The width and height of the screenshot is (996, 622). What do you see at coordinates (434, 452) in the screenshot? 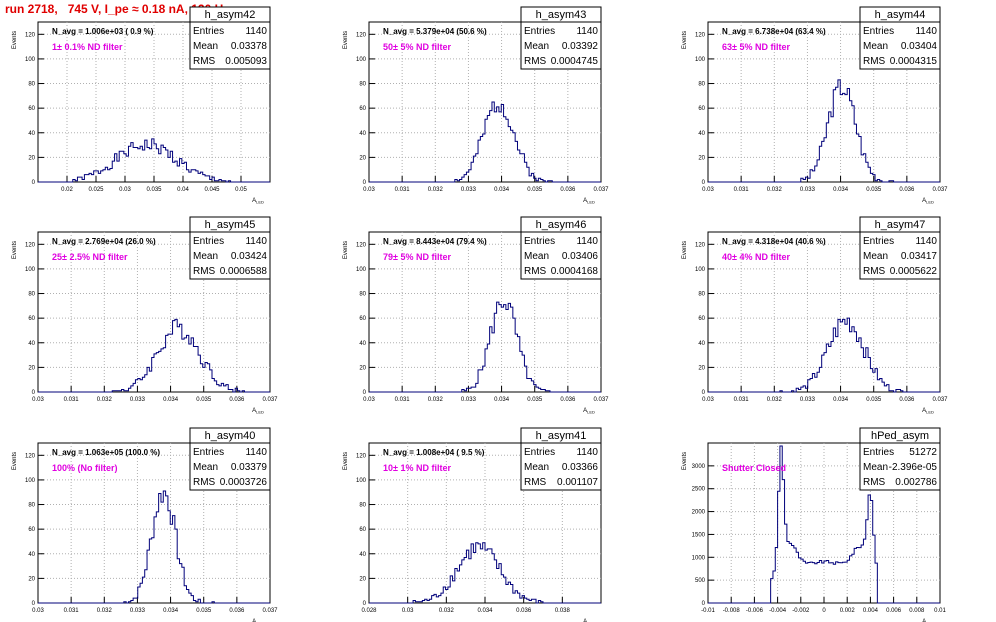
I see `navg-label: N_avg = 1.008e+04 ( 9.5 %)` at bounding box center [434, 452].